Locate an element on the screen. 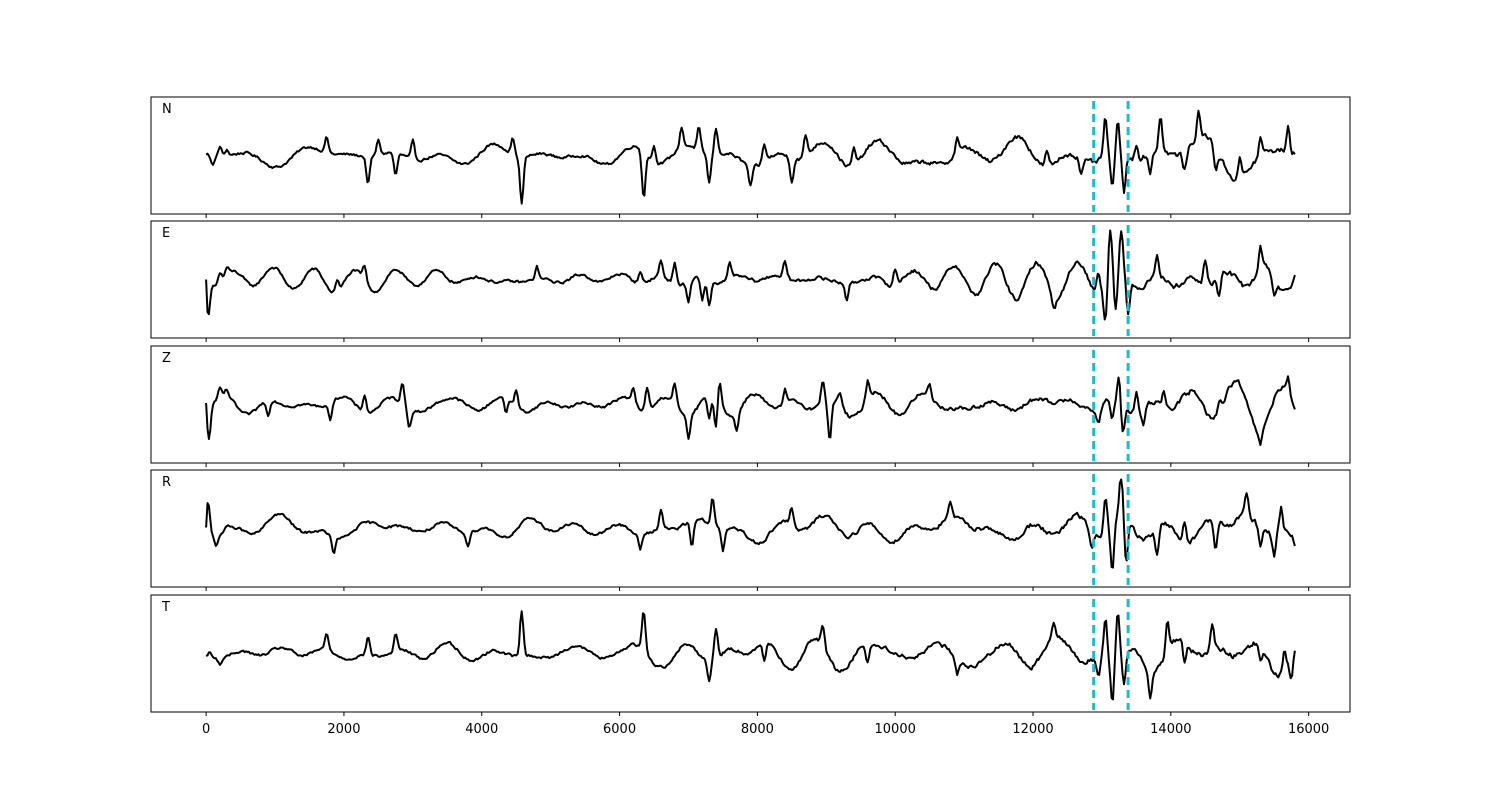 This screenshot has width=1500, height=805. x-tick-label: 12000 is located at coordinates (1032, 729).